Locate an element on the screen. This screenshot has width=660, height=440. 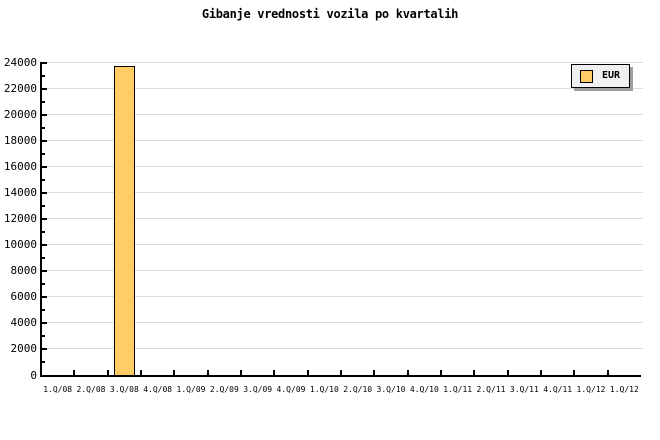
y-axis-label: 18000 is located at coordinates (20, 141).